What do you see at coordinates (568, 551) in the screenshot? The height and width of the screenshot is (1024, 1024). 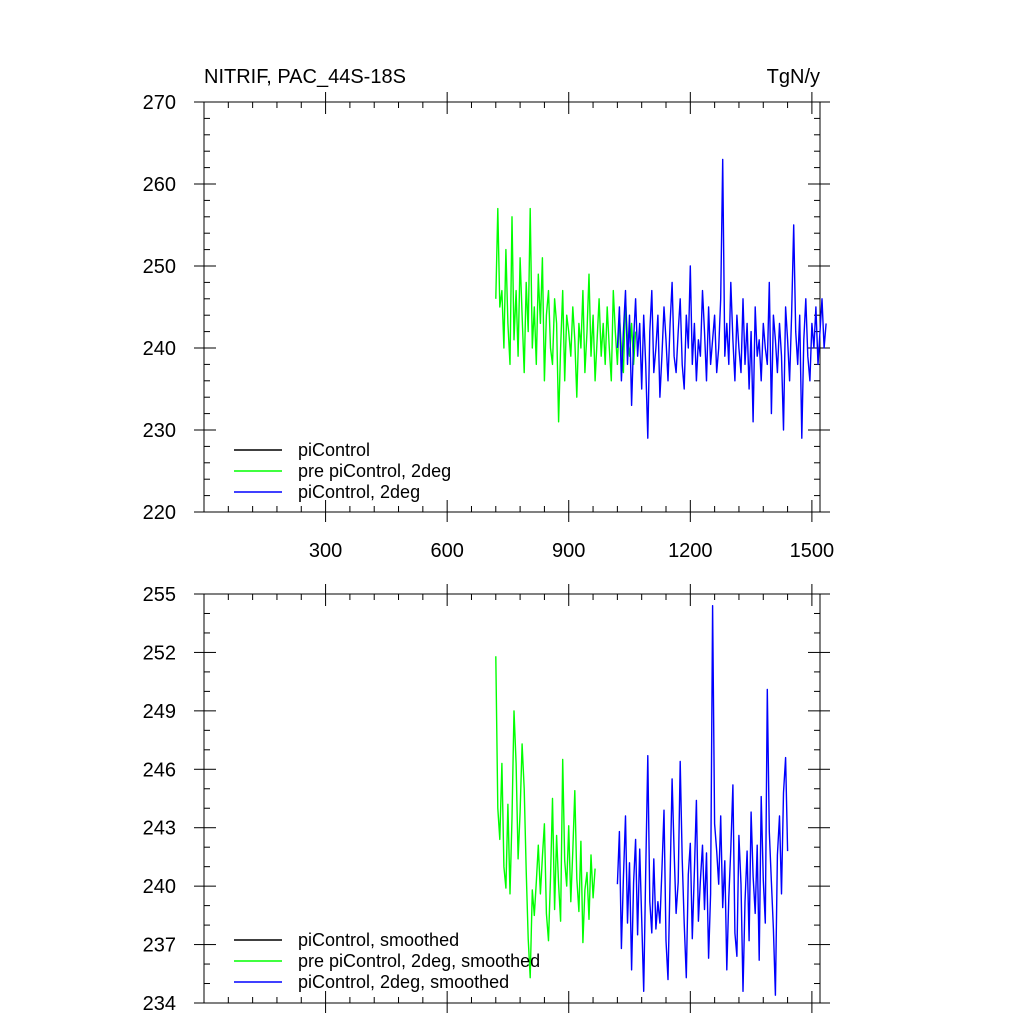 I see `x-tick-label: 900` at bounding box center [568, 551].